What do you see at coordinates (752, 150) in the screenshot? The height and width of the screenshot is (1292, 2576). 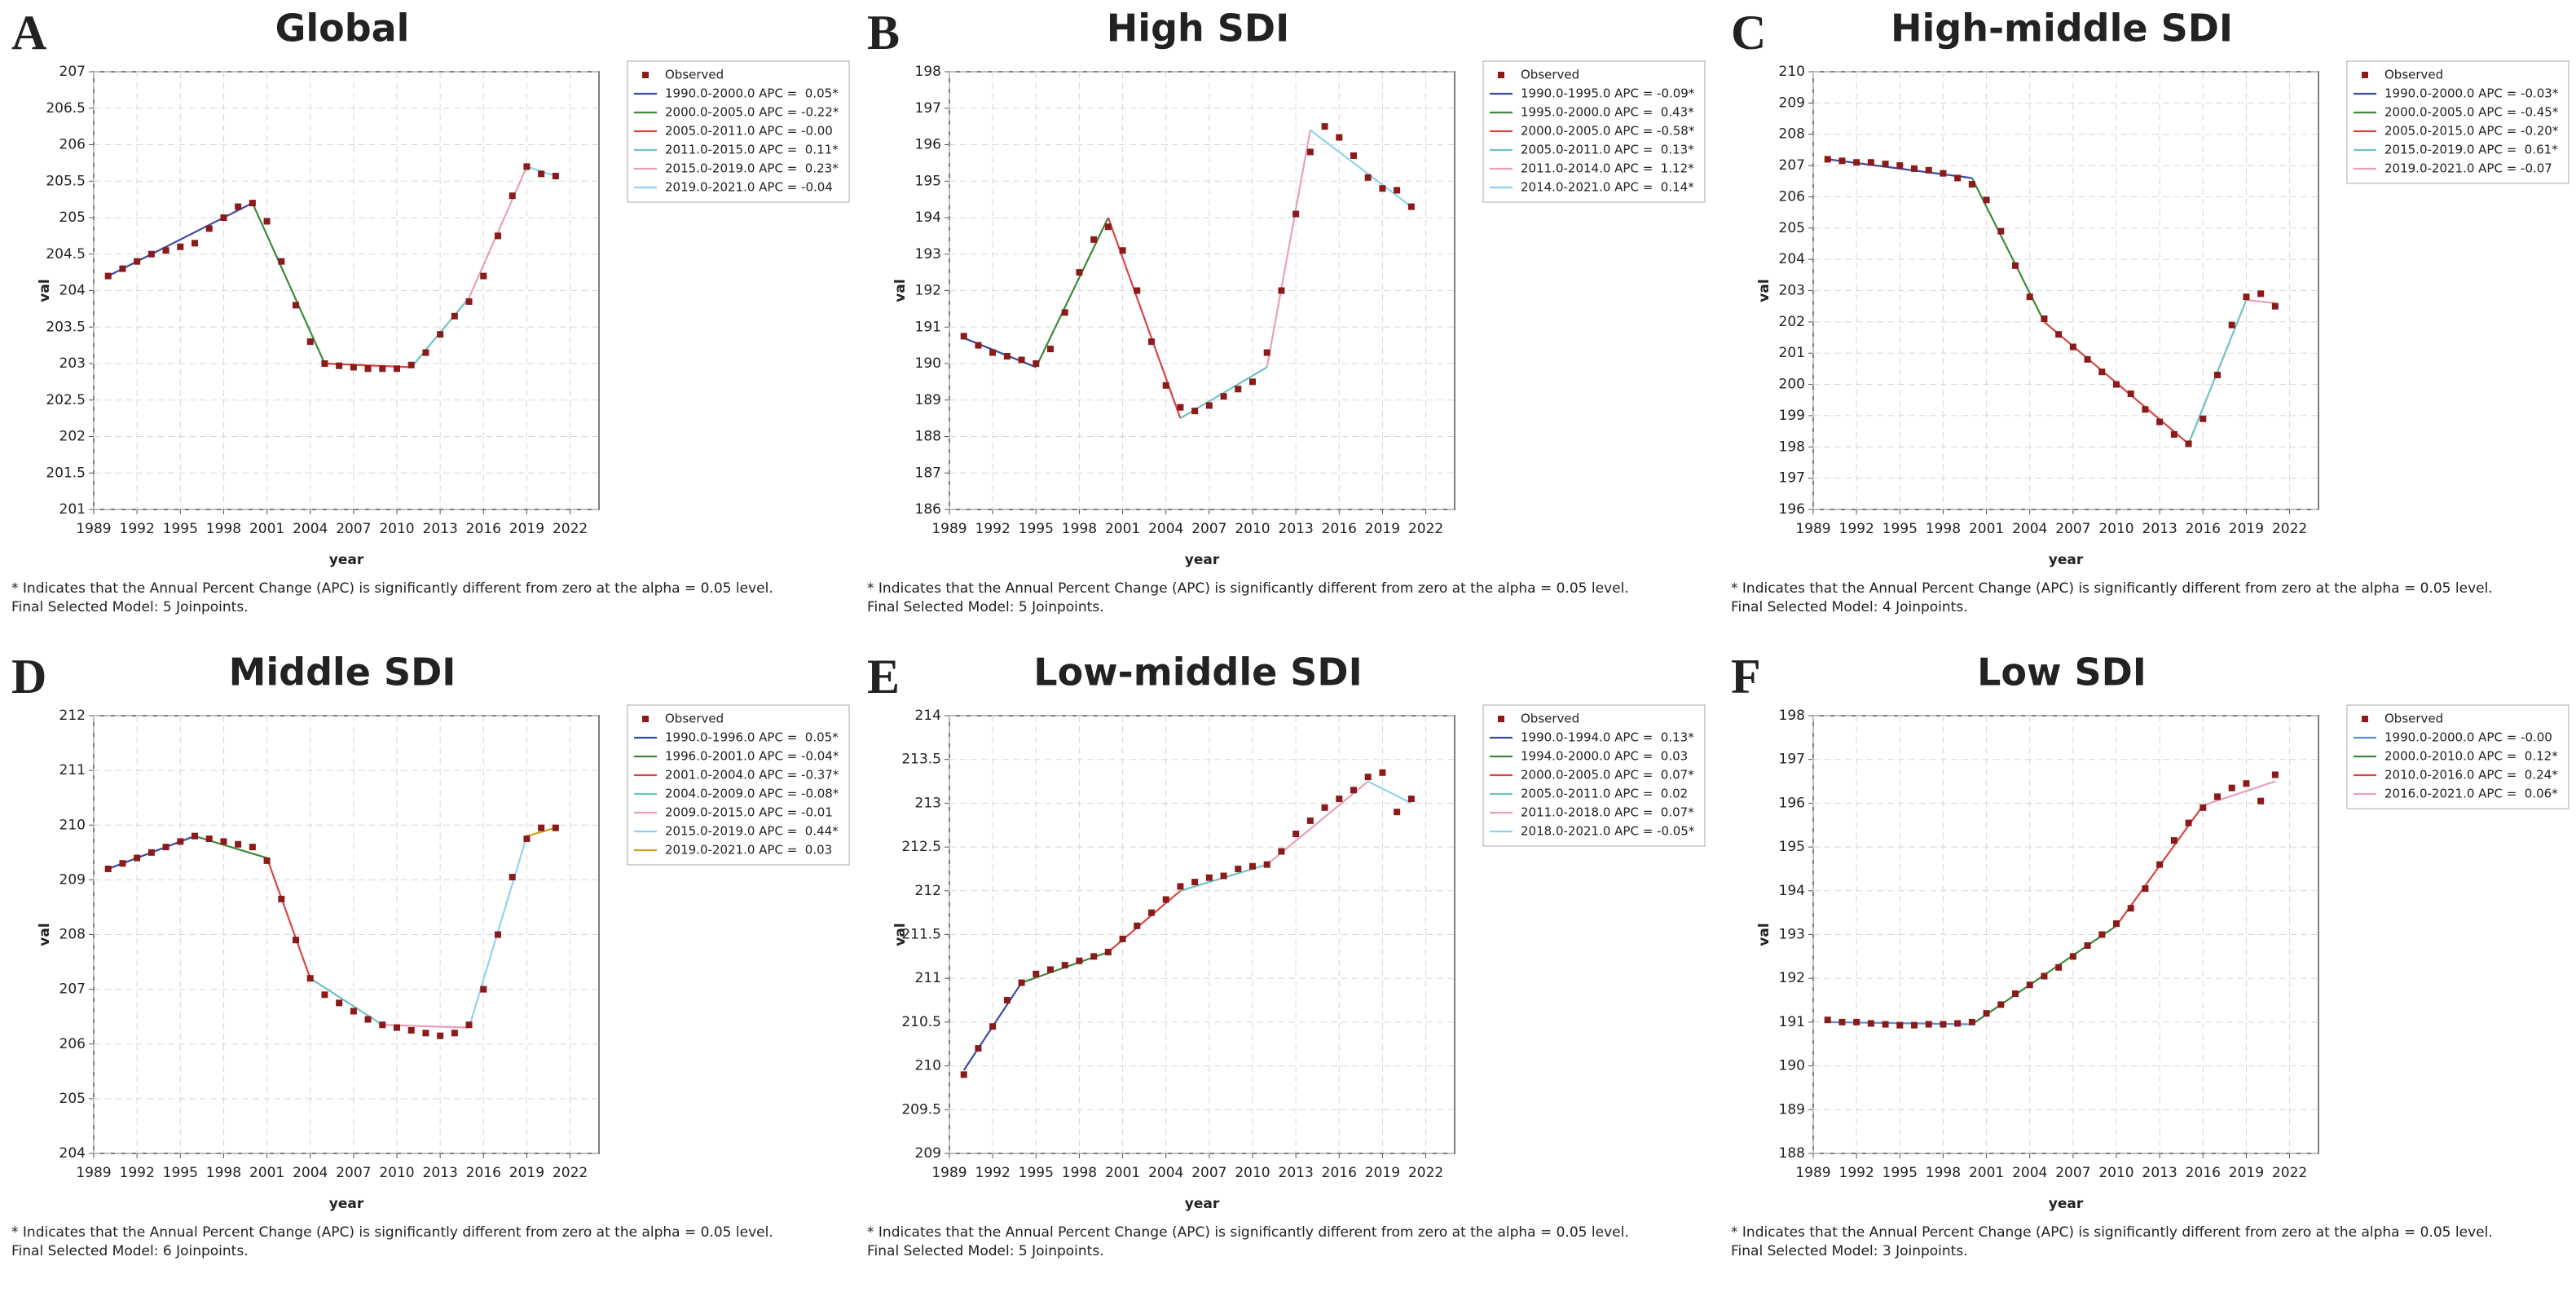 I see `legend-label: 2011.0-2015.0 APC = 0.11*` at bounding box center [752, 150].